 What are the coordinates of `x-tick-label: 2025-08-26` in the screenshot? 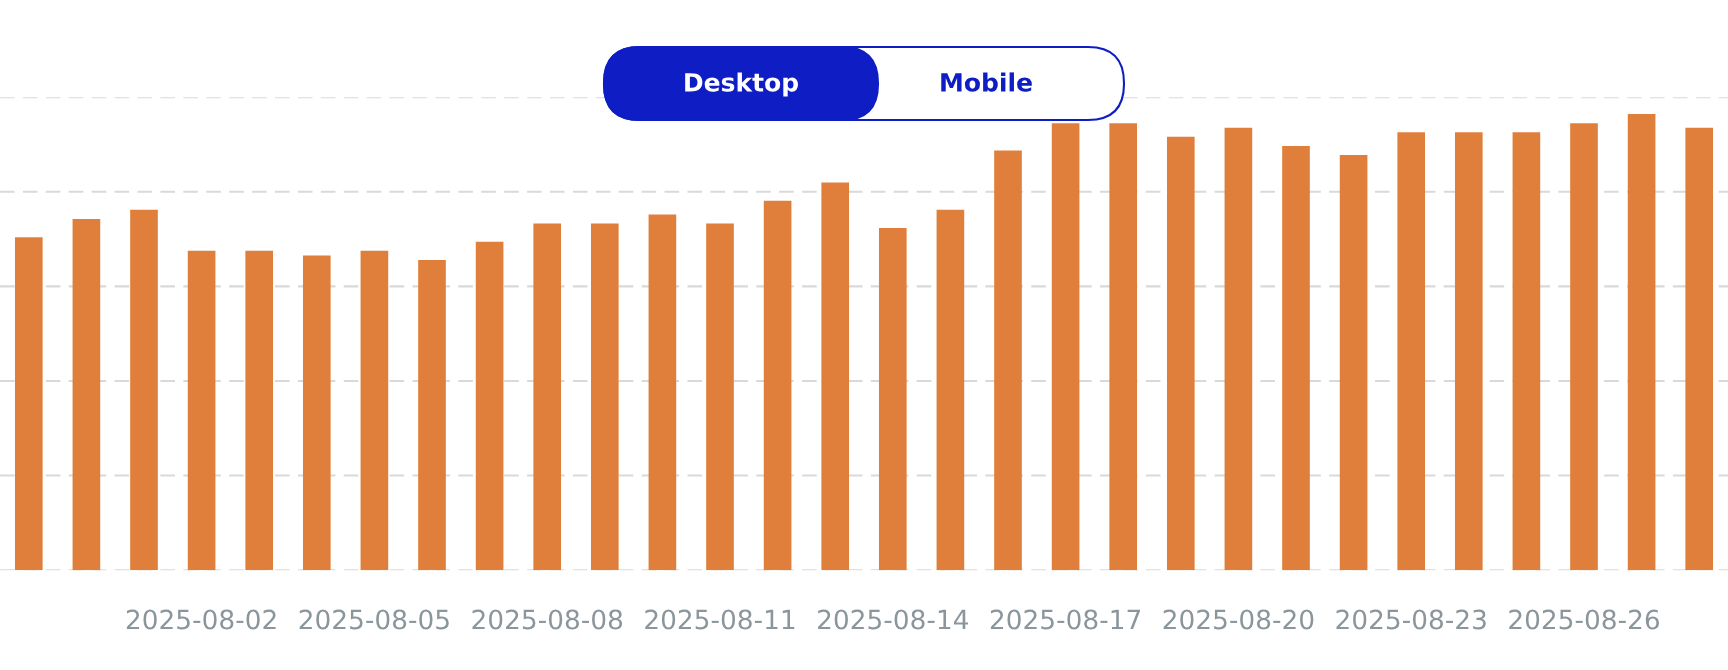 It's located at (1584, 619).